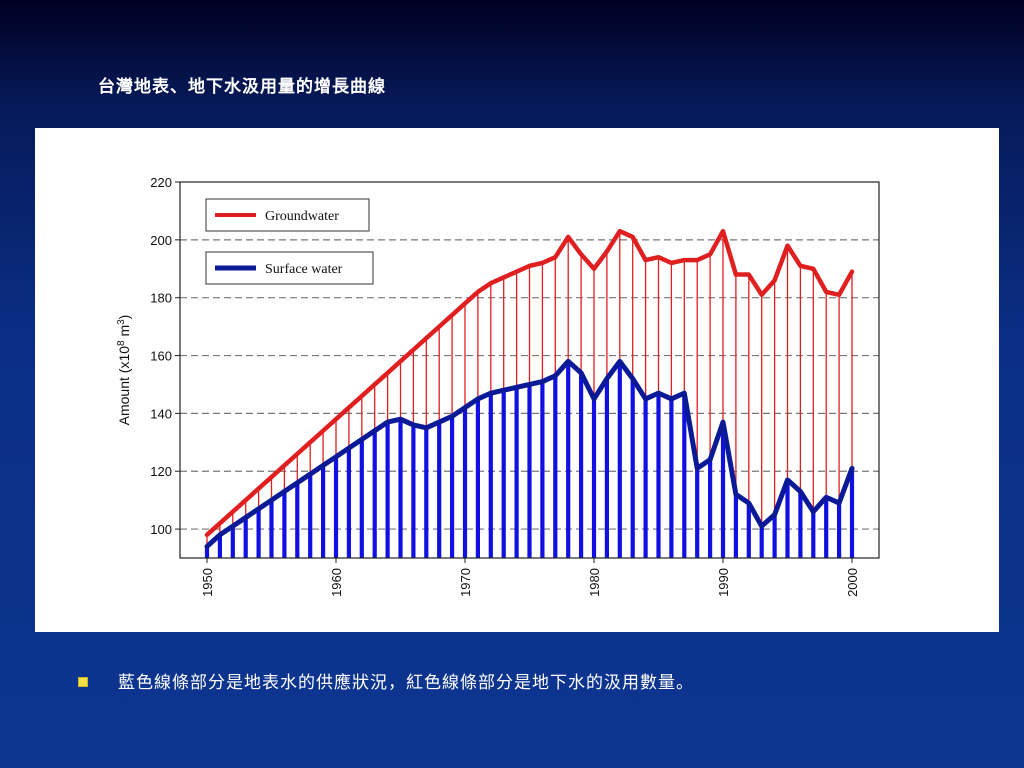 This screenshot has width=1024, height=768. What do you see at coordinates (594, 582) in the screenshot?
I see `x-tick-label: 1980` at bounding box center [594, 582].